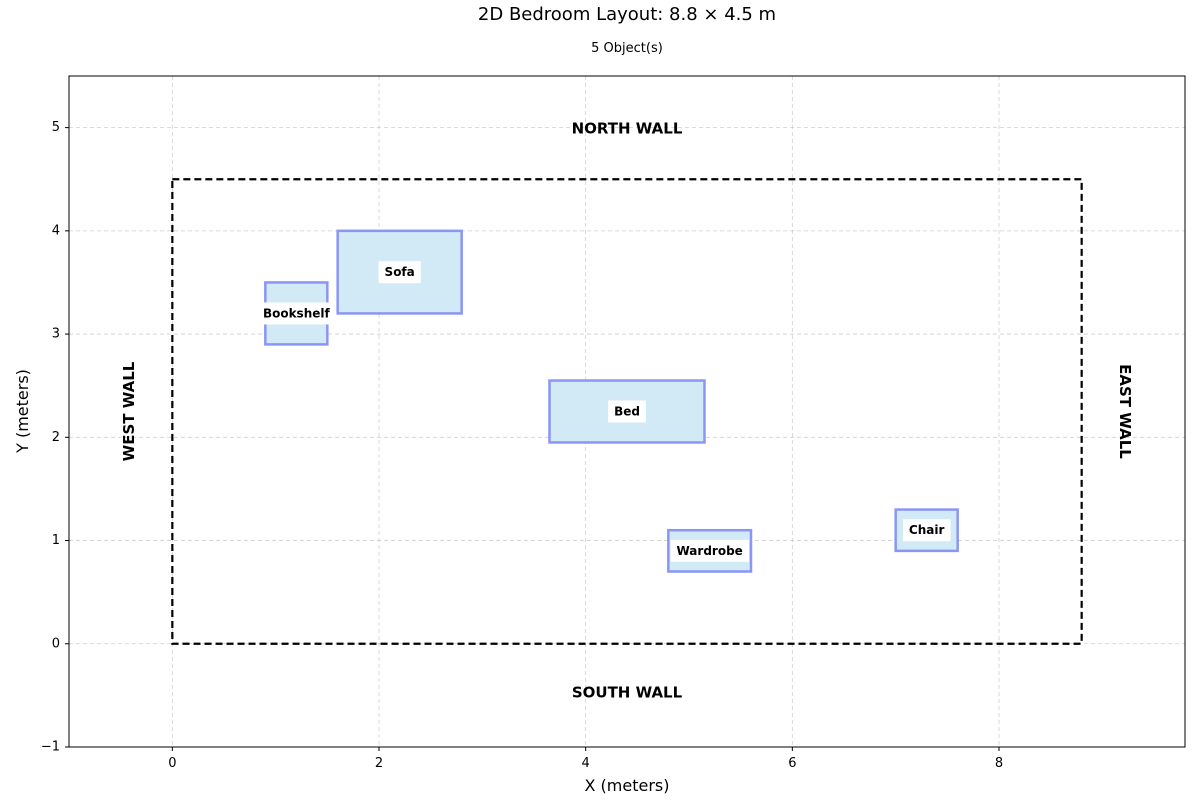  Describe the element at coordinates (56, 437) in the screenshot. I see `y-tick-label: 2` at that location.